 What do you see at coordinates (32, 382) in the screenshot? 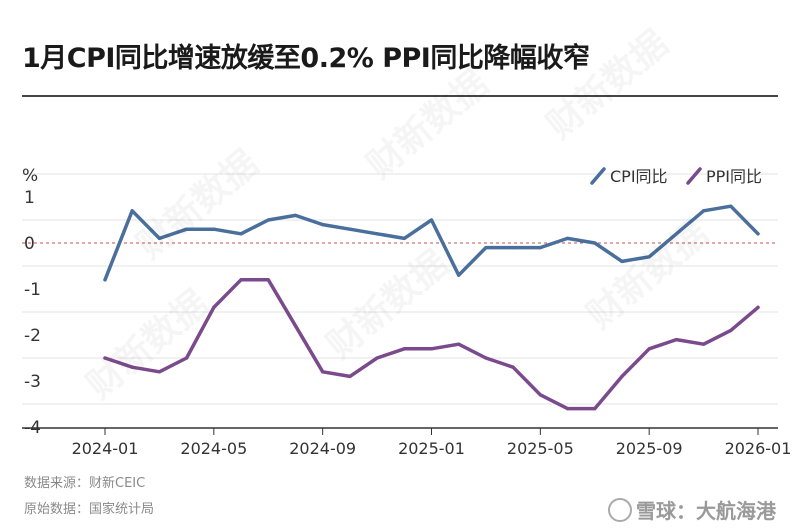
I see `y-tick-label: -3` at bounding box center [32, 382].